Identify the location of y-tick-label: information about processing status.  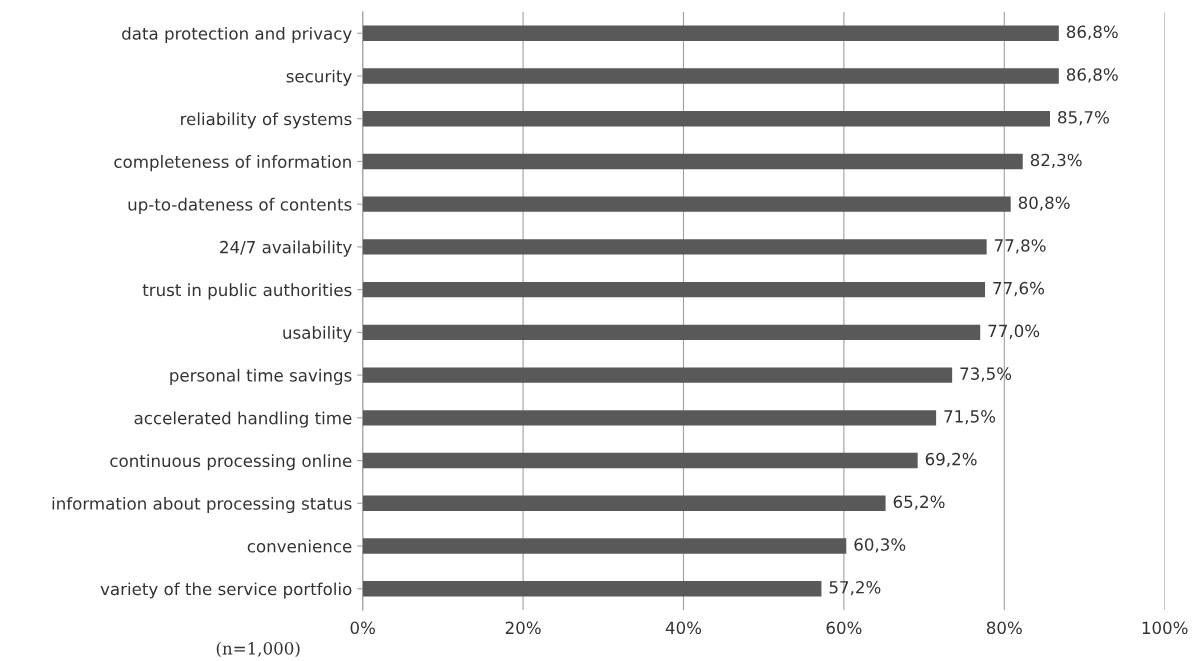
(202, 505).